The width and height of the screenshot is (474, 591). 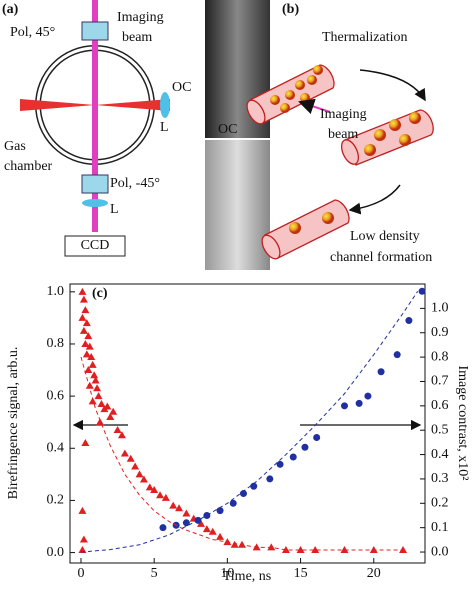 What do you see at coordinates (100, 293) in the screenshot?
I see `panel-label: (c)` at bounding box center [100, 293].